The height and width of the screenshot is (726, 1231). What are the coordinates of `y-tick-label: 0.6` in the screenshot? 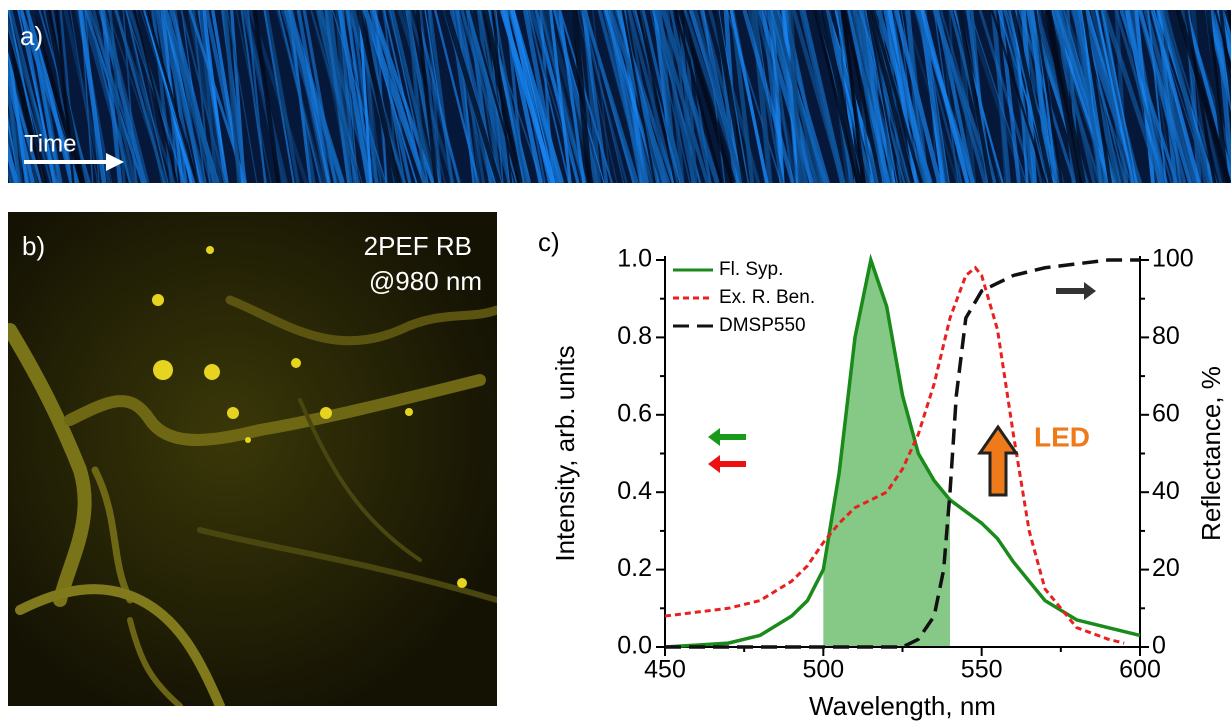 It's located at (634, 413).